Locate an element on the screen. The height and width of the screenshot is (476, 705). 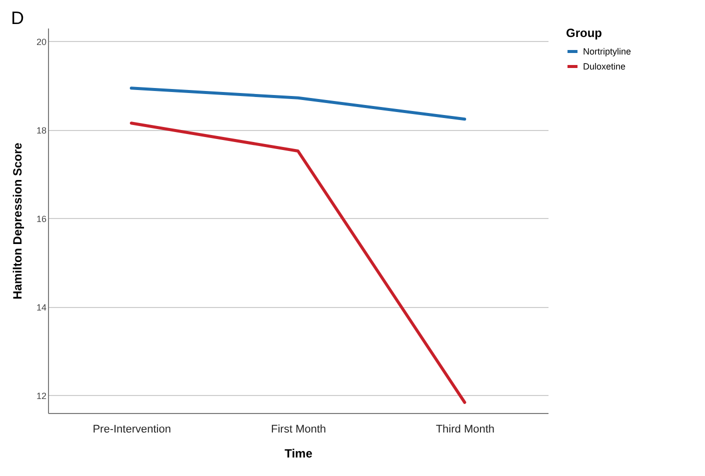
x-tick-label: First Month is located at coordinates (298, 430).